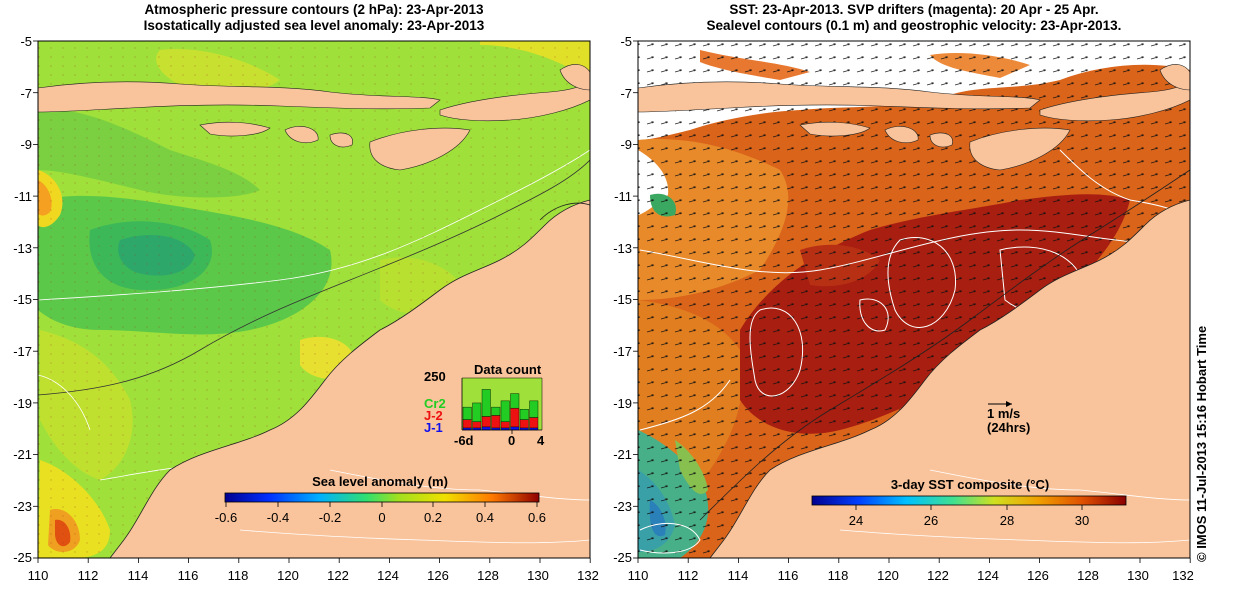 This screenshot has width=1250, height=590. What do you see at coordinates (1000, 404) in the screenshot?
I see `velocity-scale-arrow` at bounding box center [1000, 404].